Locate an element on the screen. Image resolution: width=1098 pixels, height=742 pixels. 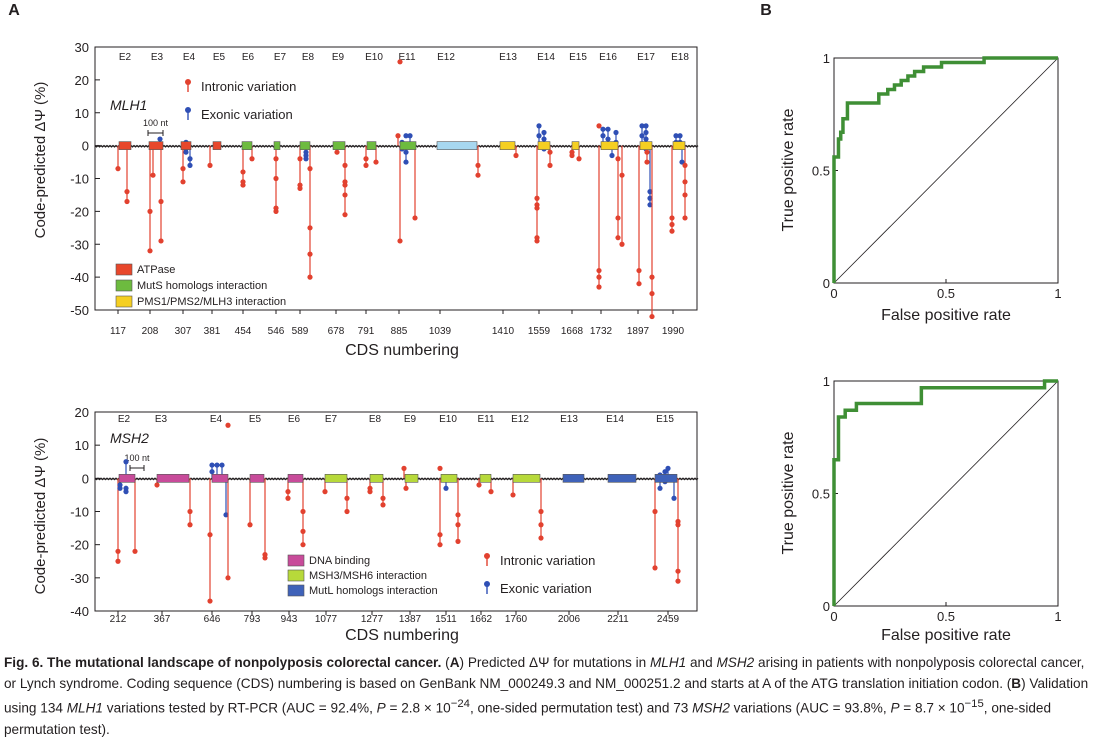
msh2-legend-point is located at coordinates (487, 556).